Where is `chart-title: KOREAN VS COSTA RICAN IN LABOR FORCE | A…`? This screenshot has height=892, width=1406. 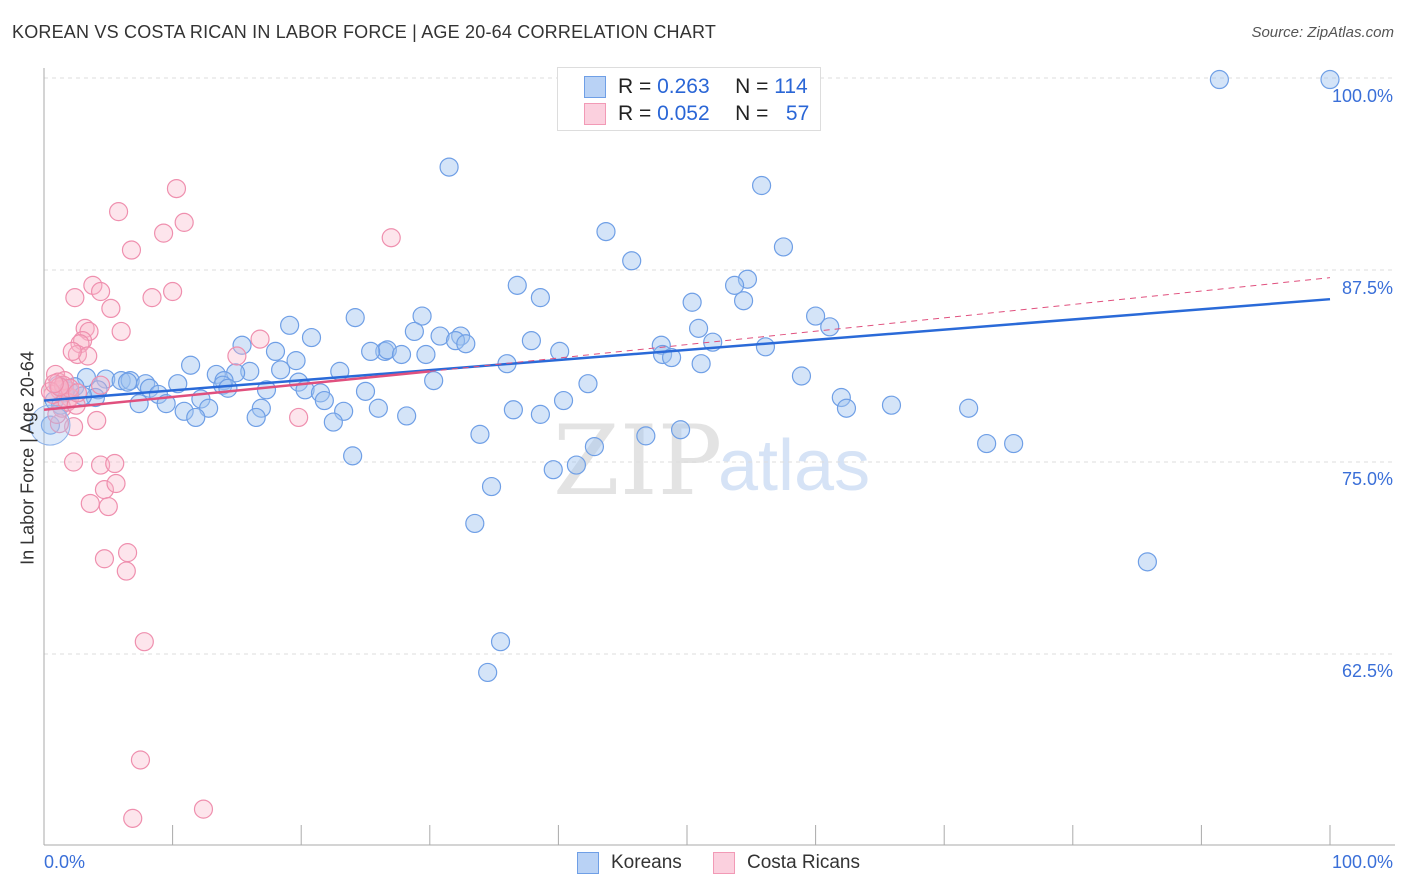 chart-title: KOREAN VS COSTA RICAN IN LABOR FORCE | A… is located at coordinates (364, 32).